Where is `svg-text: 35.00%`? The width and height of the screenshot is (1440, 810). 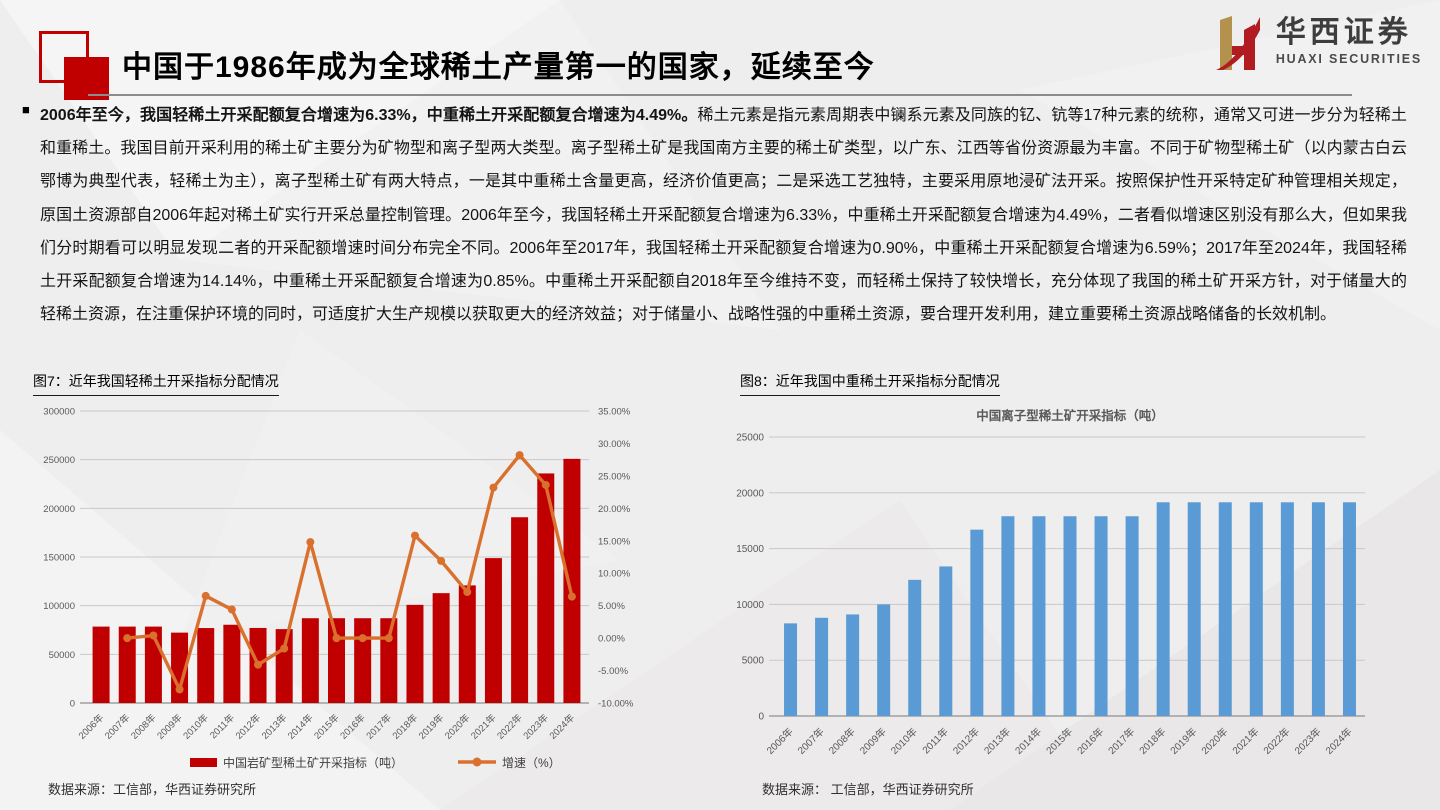 svg-text: 35.00% is located at coordinates (614, 412).